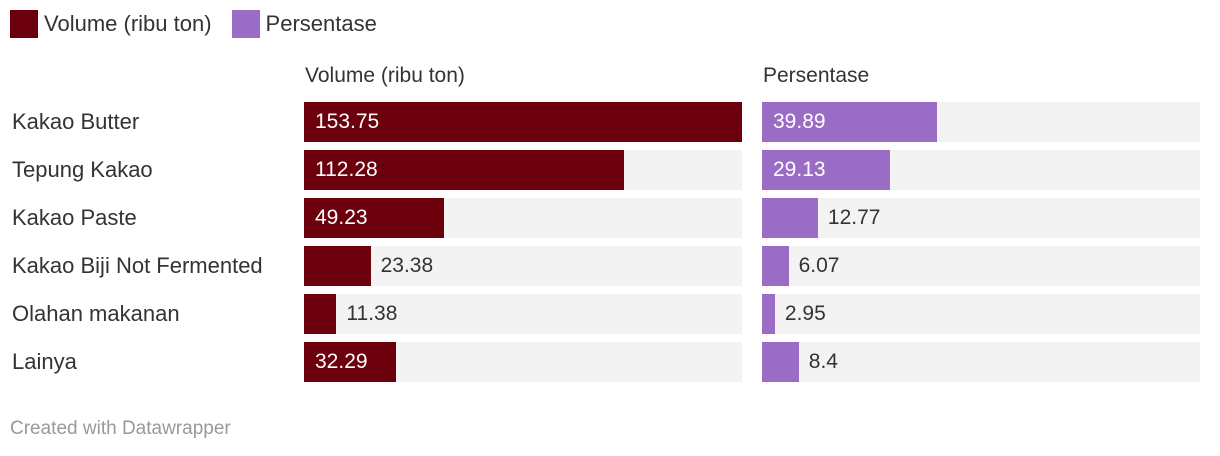 The image size is (1220, 456). Describe the element at coordinates (523, 362) in the screenshot. I see `bar-track: 32.29` at that location.